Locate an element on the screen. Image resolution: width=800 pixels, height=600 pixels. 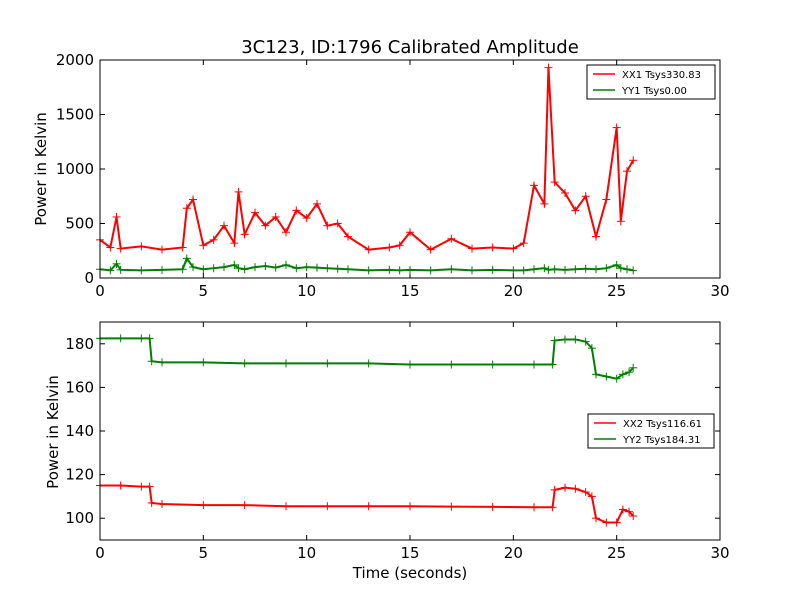
top-chart-legend: XX1 Tsys330.83 YY1 Tsys0.00 is located at coordinates (651, 82).